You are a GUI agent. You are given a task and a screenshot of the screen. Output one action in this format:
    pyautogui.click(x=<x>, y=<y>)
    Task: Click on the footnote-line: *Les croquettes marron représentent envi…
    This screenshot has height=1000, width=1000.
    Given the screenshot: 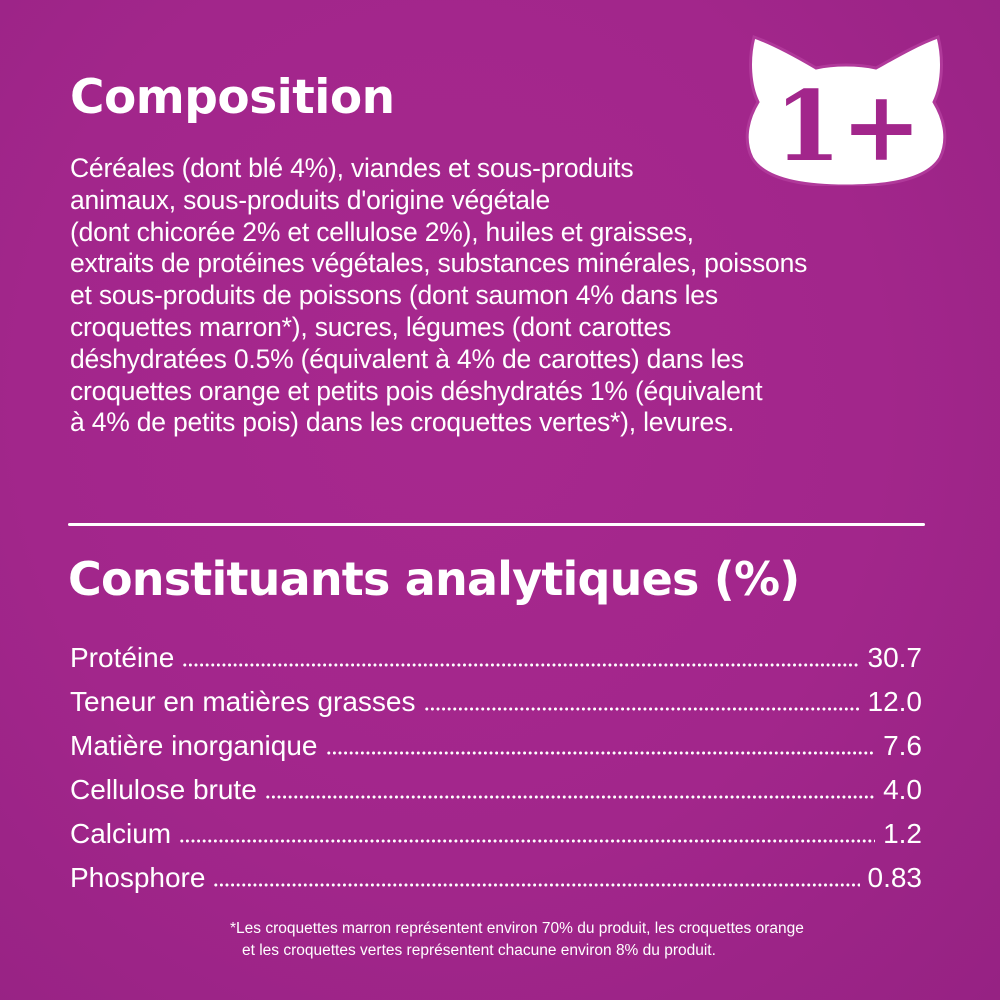 What is the action you would take?
    pyautogui.click(x=517, y=928)
    